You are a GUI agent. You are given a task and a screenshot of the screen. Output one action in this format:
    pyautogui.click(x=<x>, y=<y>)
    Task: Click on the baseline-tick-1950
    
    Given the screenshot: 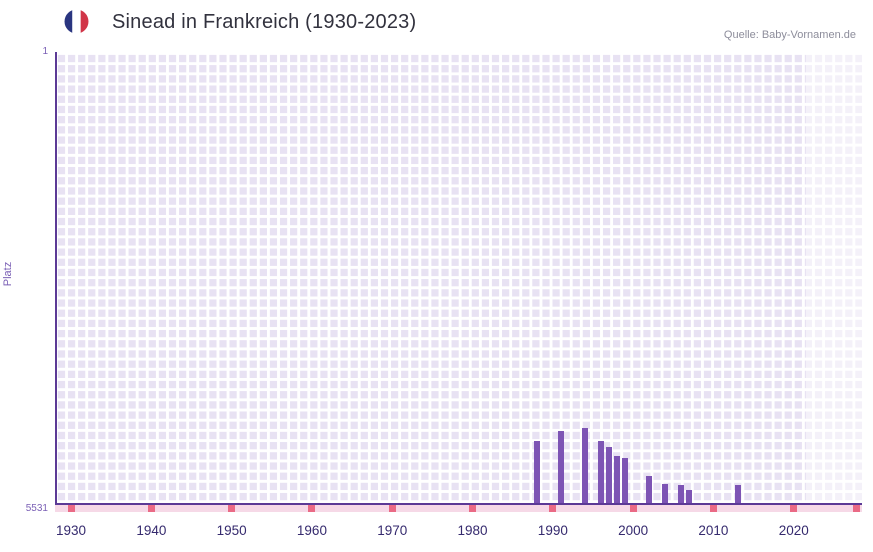 What is the action you would take?
    pyautogui.click(x=232, y=508)
    